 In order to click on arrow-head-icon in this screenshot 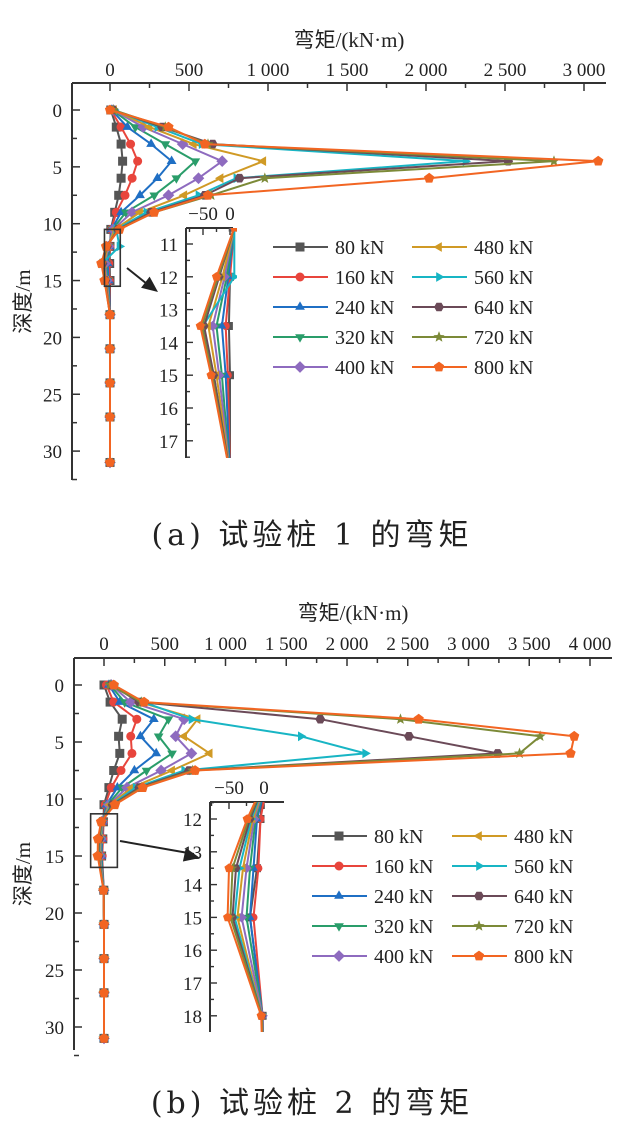, I will do `click(191, 854)`.